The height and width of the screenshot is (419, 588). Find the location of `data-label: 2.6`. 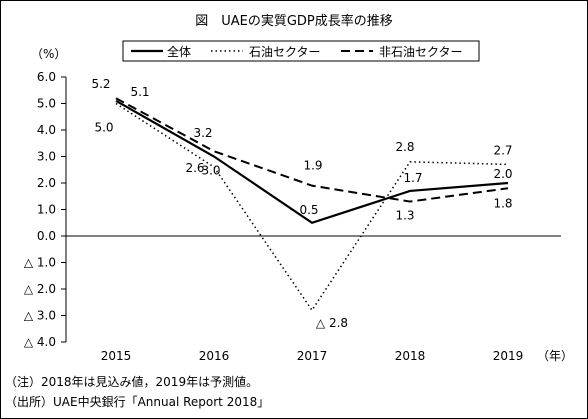

data-label: 2.6 is located at coordinates (194, 168).